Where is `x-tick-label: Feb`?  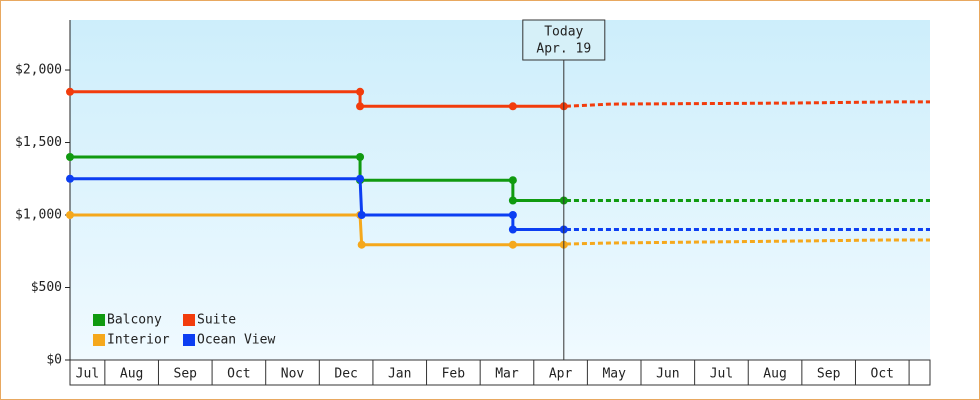 x-tick-label: Feb is located at coordinates (454, 374).